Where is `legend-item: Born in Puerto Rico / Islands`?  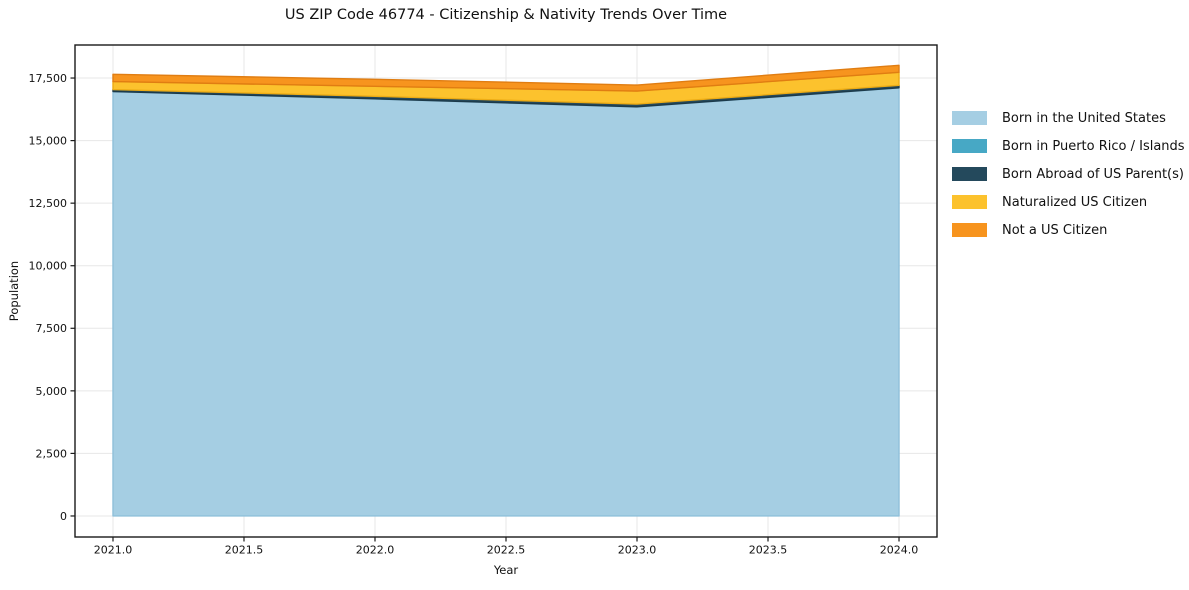
legend-item: Born in Puerto Rico / Islands is located at coordinates (1068, 146).